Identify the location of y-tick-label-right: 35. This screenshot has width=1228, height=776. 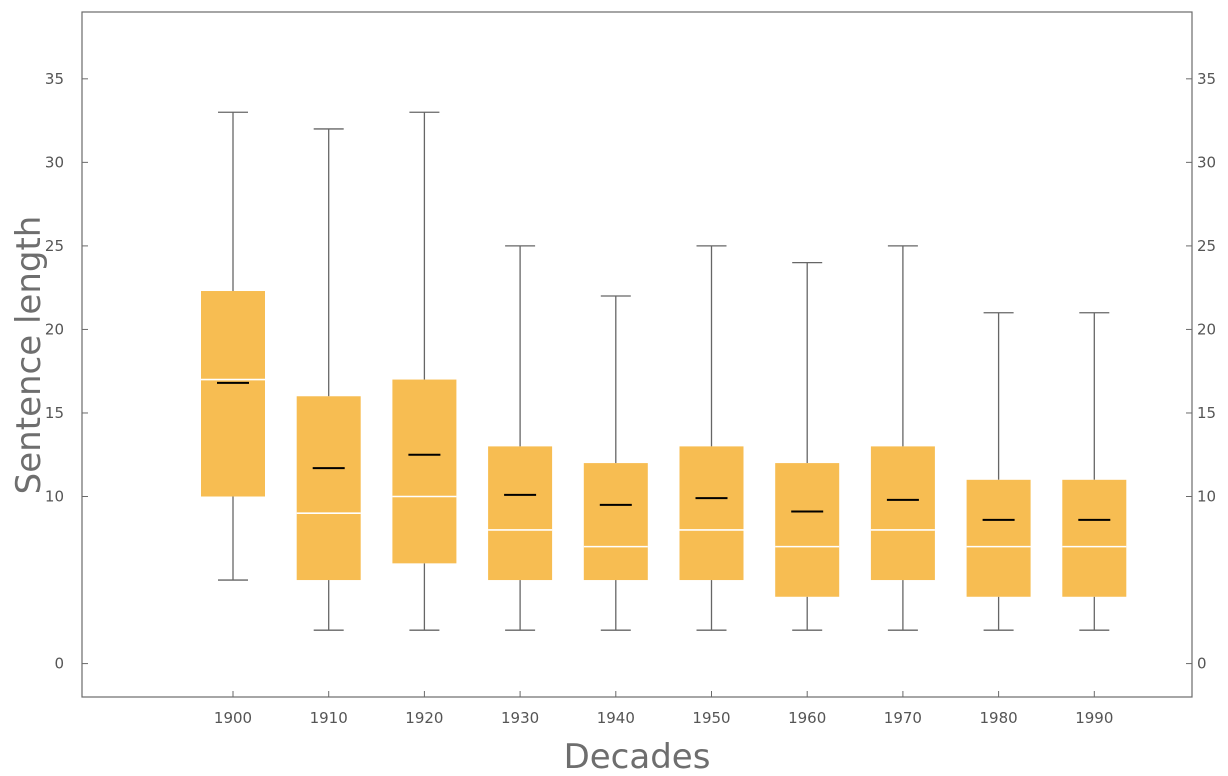
(1206, 79).